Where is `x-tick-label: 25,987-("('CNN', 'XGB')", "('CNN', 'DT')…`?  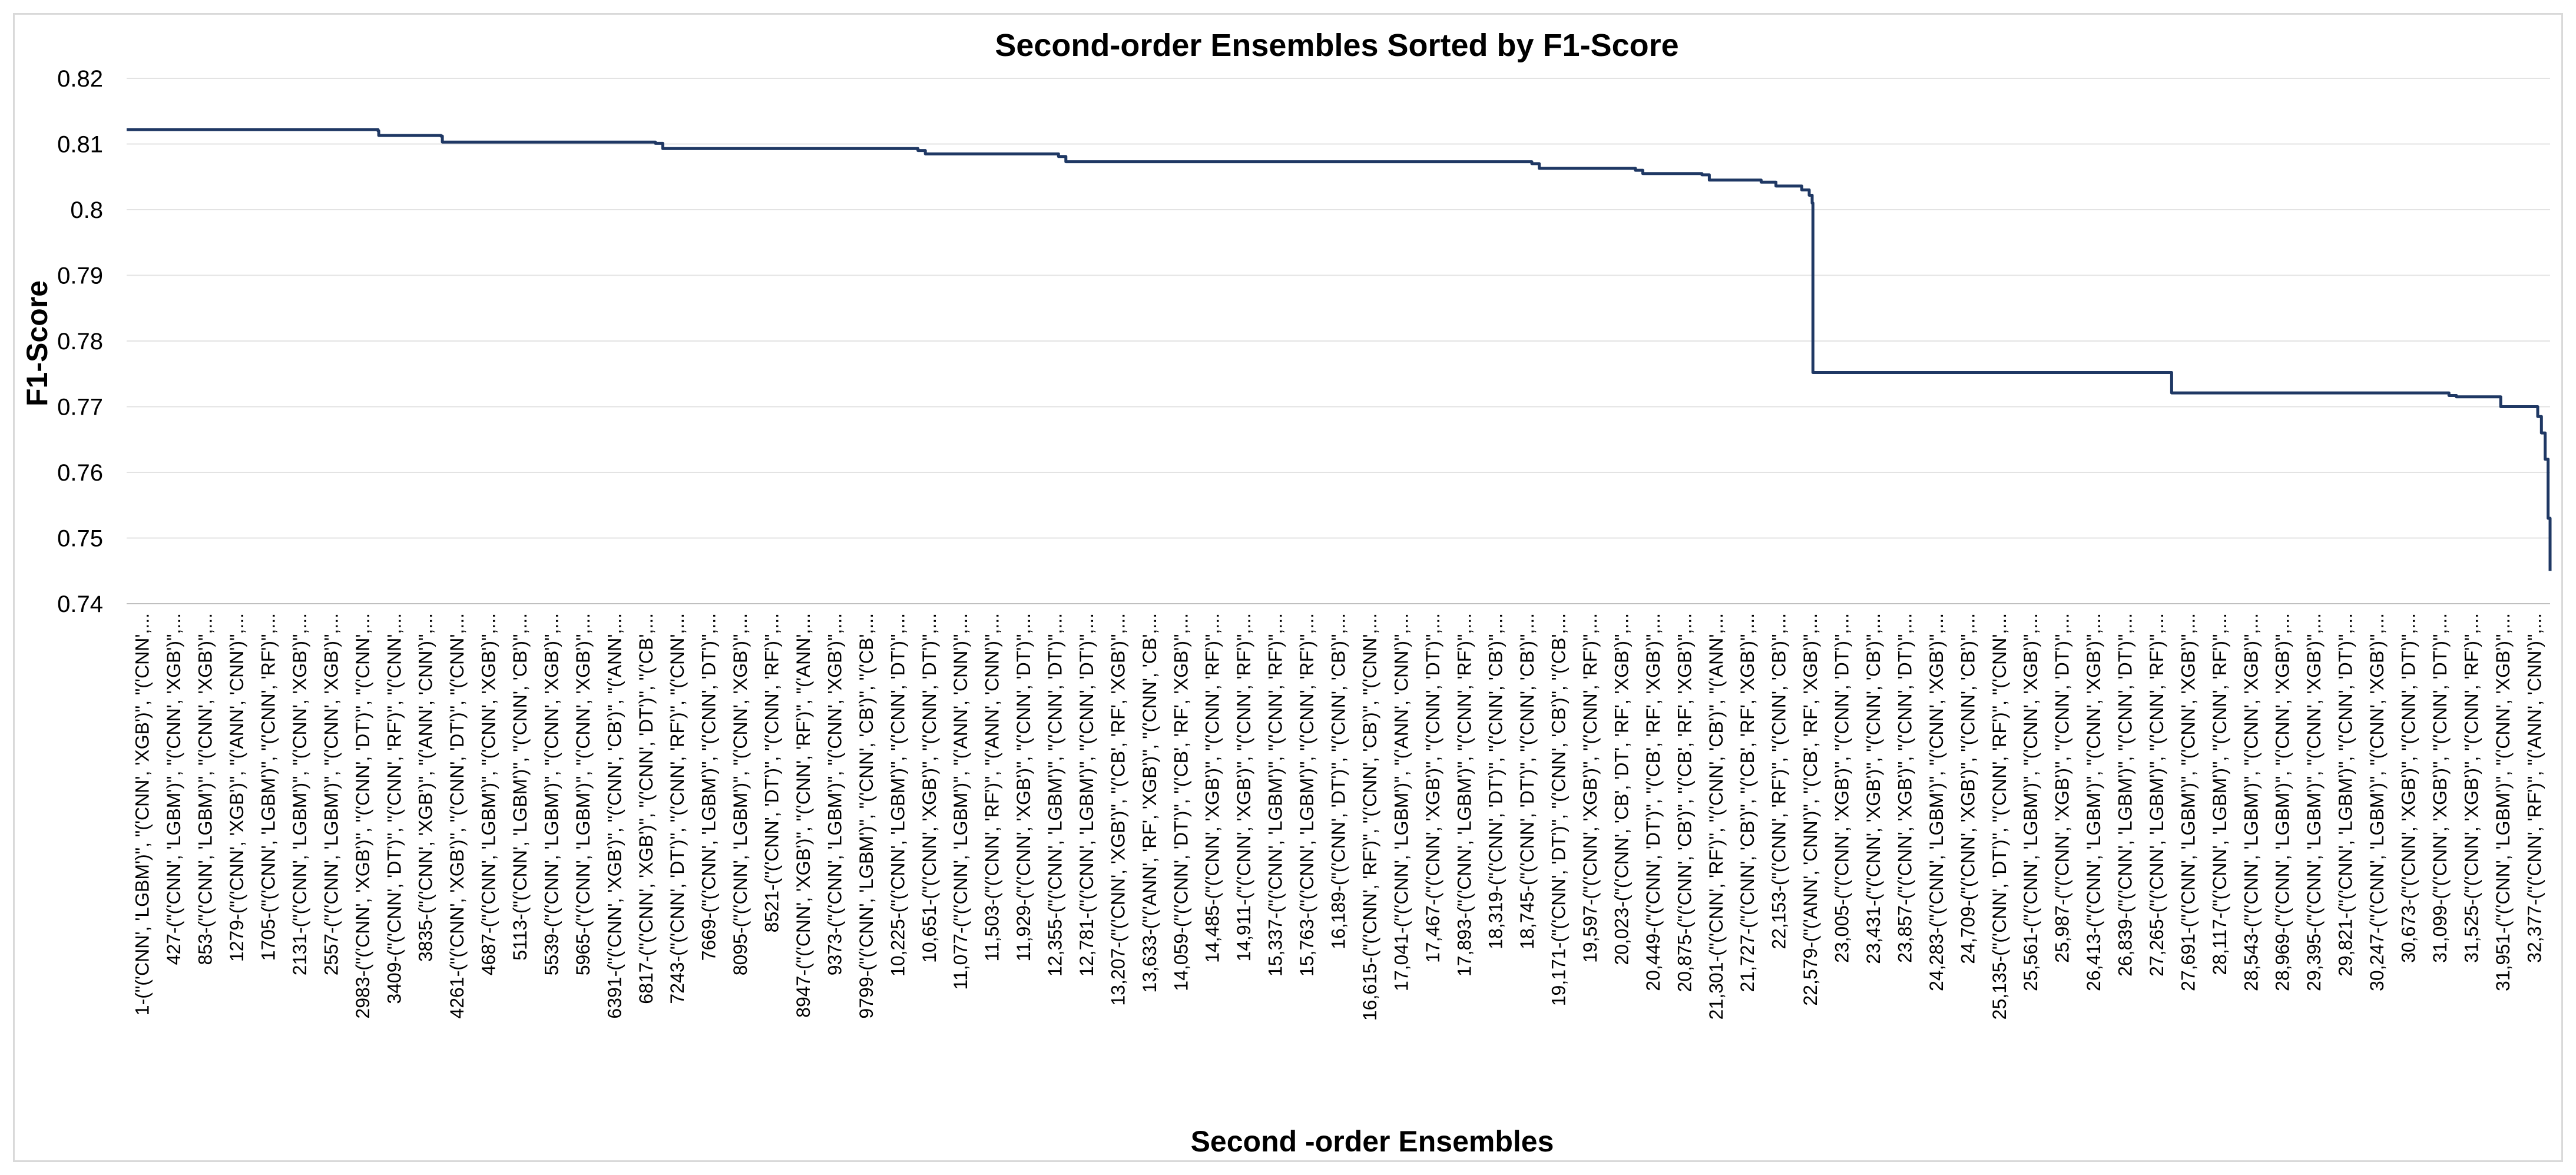
x-tick-label: 25,987-("('CNN', 'XGB')", "('CNN', 'DT')… is located at coordinates (2062, 788).